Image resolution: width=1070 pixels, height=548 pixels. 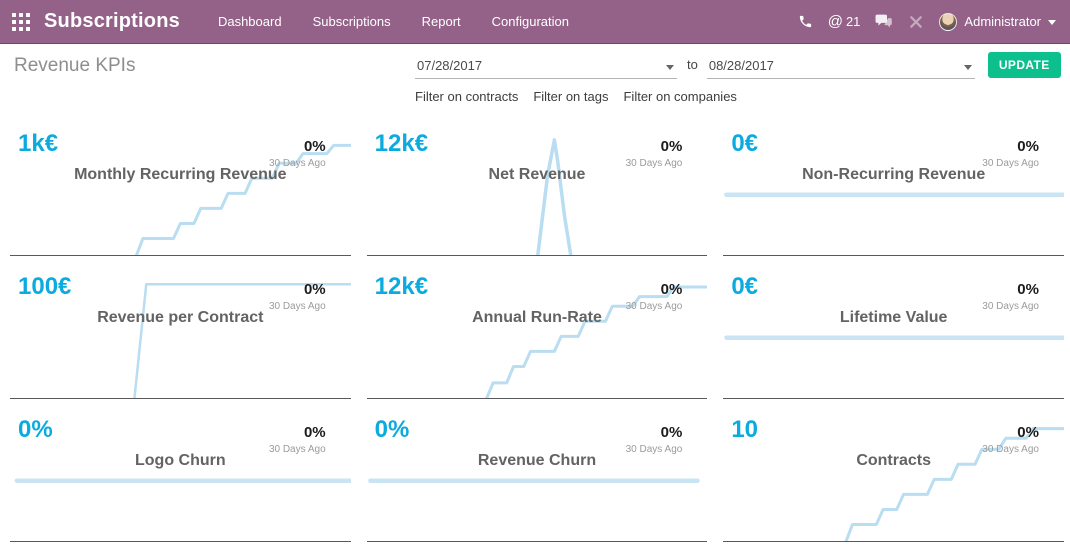 I want to click on filter-on-companies-link: Filter on companies, so click(x=680, y=96).